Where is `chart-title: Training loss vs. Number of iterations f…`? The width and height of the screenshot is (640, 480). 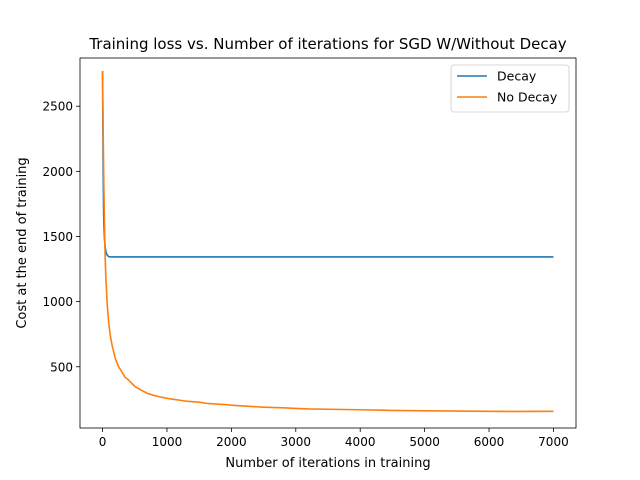 chart-title: Training loss vs. Number of iterations f… is located at coordinates (327, 44).